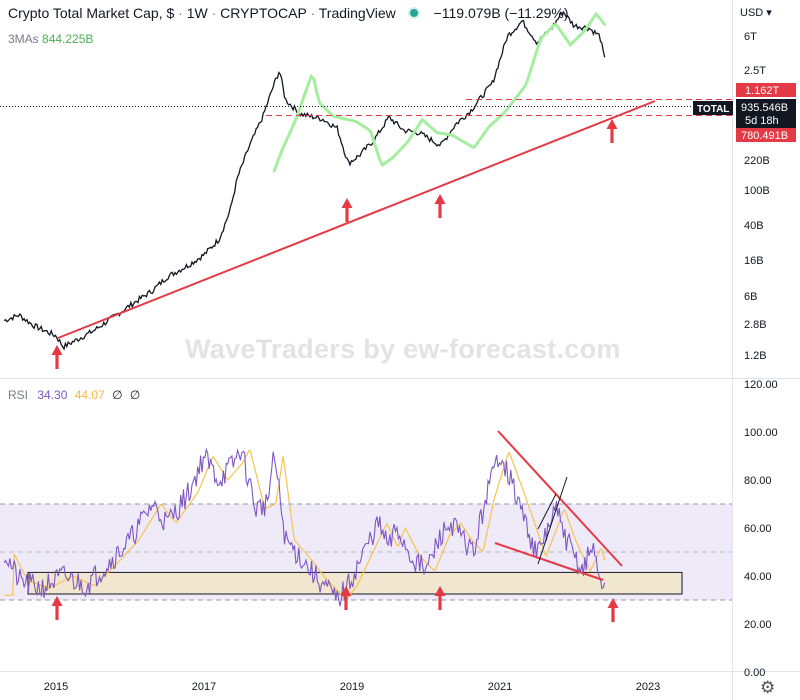  I want to click on indicator-value: 844.225B, so click(68, 39).